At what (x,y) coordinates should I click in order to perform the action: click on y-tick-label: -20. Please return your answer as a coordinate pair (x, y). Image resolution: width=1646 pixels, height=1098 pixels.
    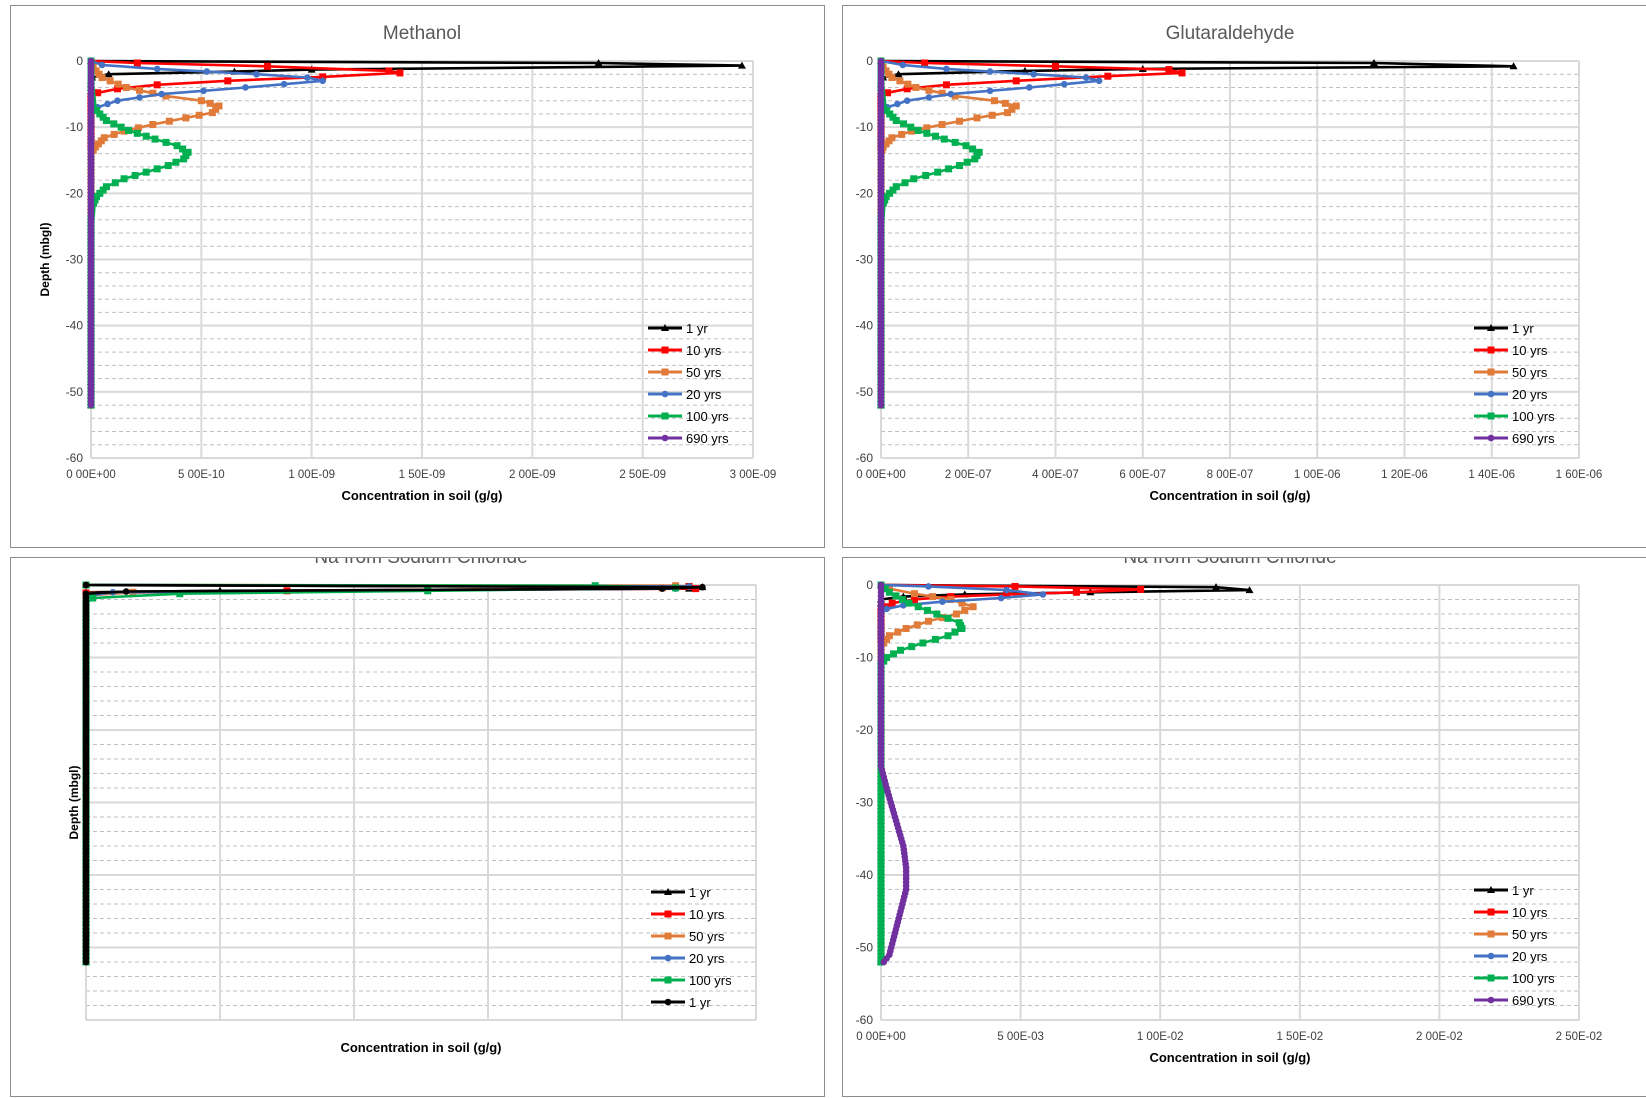
    Looking at the image, I should click on (865, 193).